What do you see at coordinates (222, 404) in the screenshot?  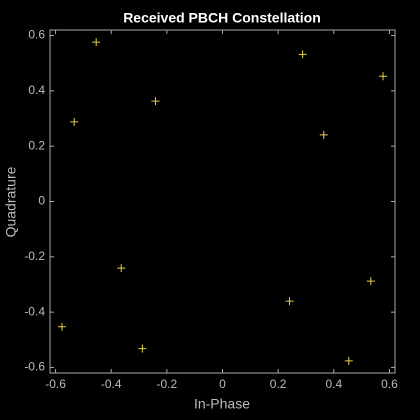 I see `x-axis-label: In-Phase` at bounding box center [222, 404].